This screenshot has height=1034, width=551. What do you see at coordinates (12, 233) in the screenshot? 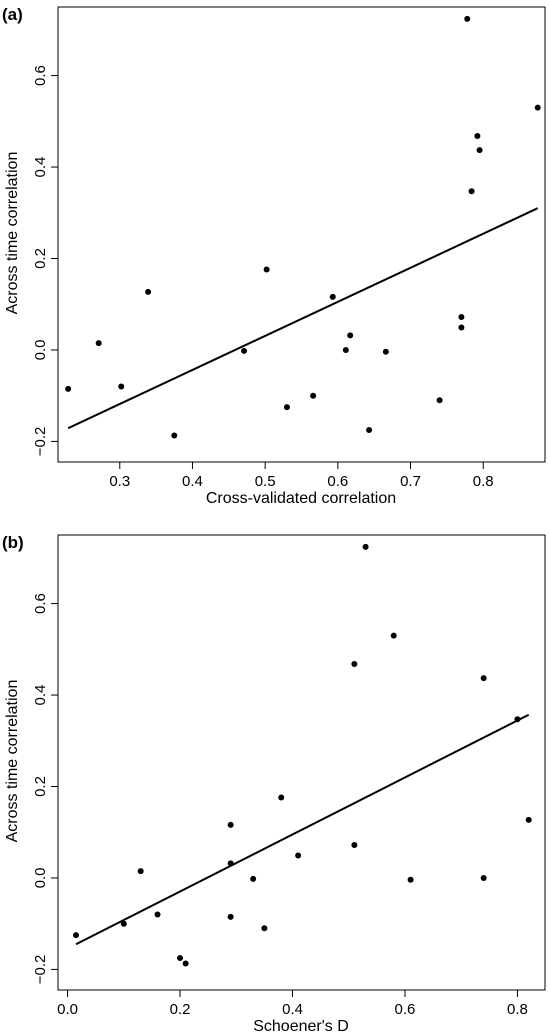
I see `panel-a-ylabel: Across time correlation` at bounding box center [12, 233].